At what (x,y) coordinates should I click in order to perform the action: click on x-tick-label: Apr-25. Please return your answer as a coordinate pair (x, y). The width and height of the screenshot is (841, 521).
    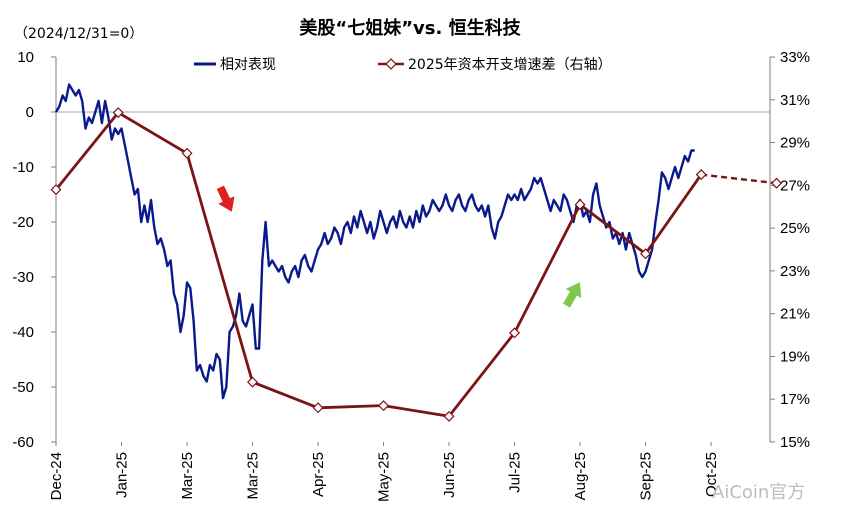
    Looking at the image, I should click on (318, 474).